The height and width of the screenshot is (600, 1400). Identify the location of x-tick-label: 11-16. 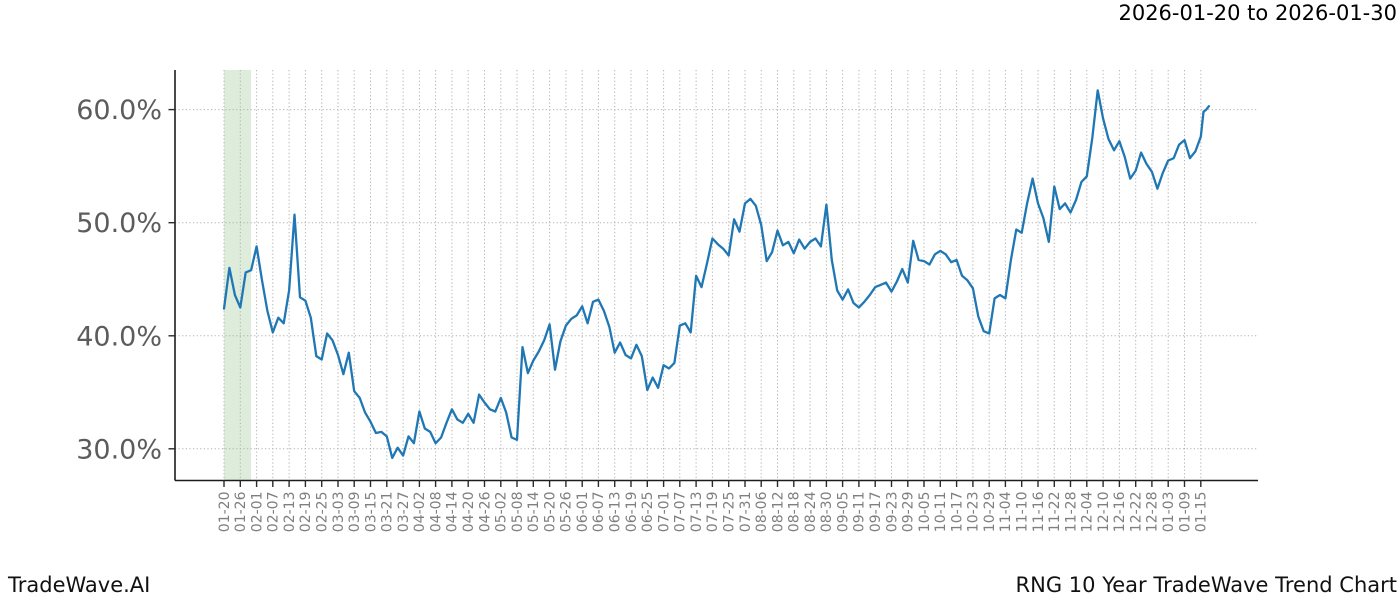
(1039, 511).